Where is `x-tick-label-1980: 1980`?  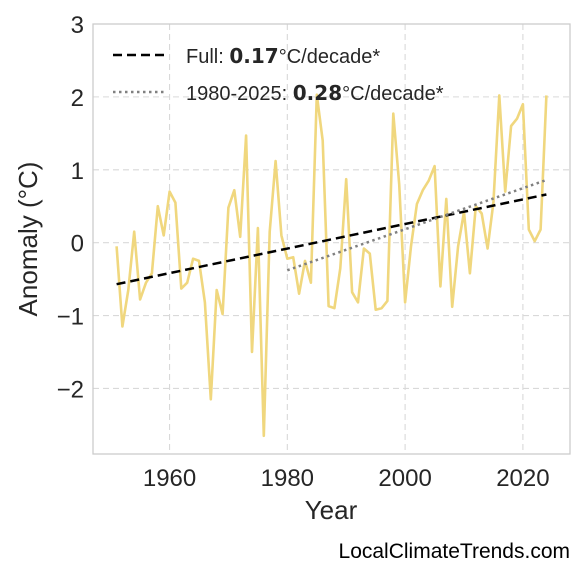
x-tick-label-1980: 1980 is located at coordinates (287, 478).